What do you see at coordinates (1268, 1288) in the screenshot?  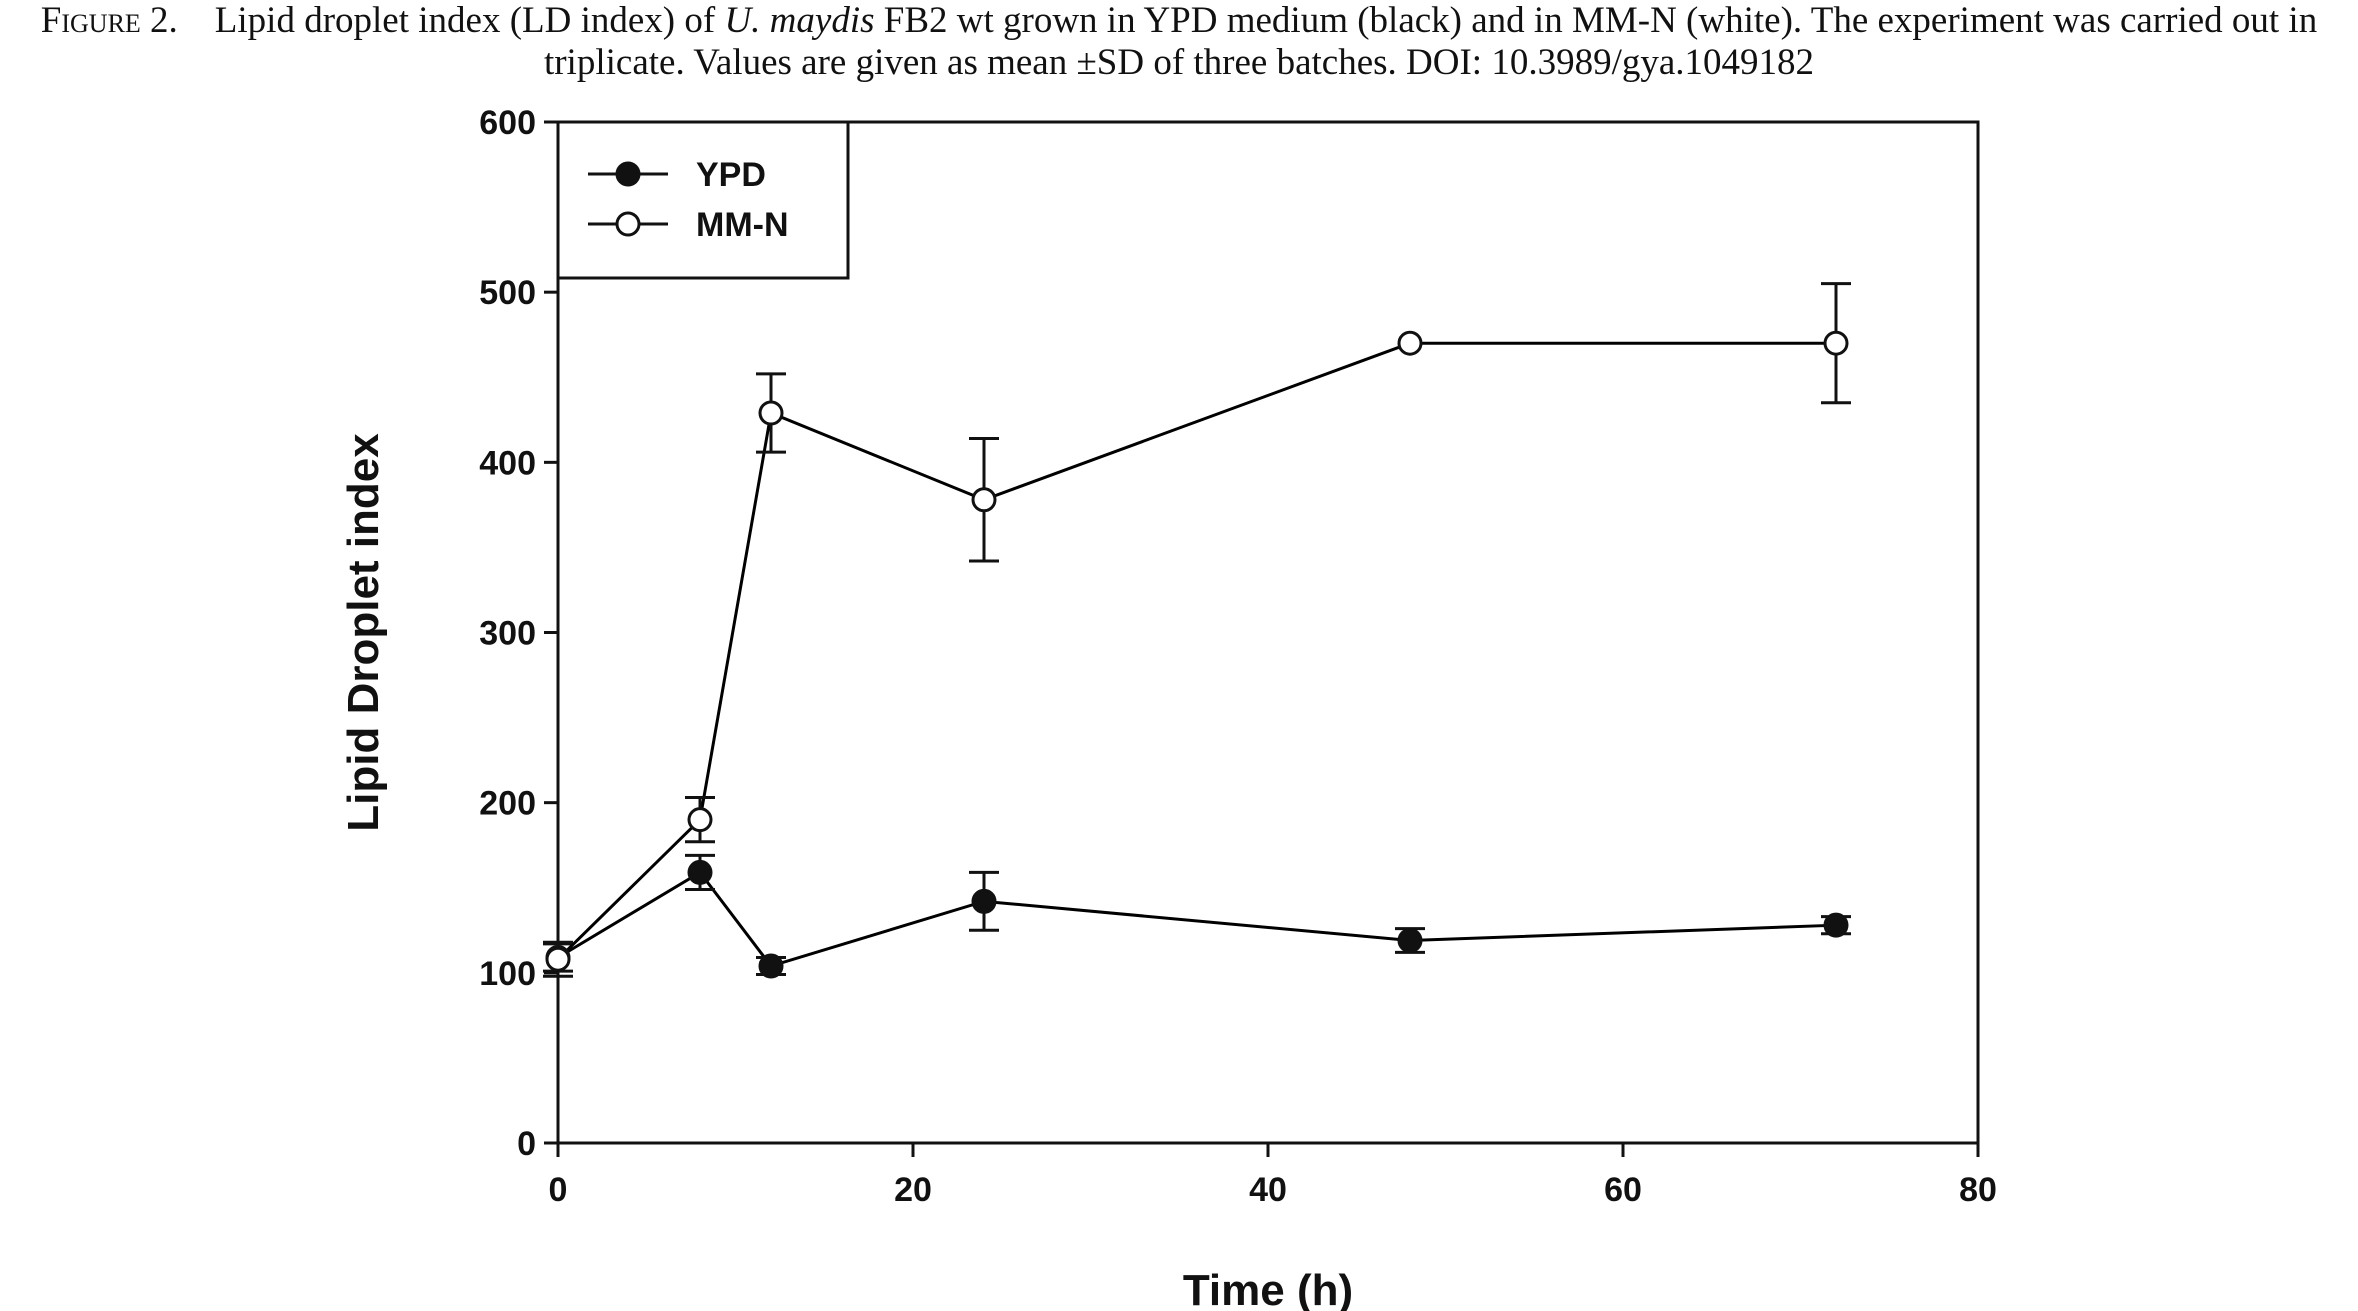 I see `x-axis-title: Time (h)` at bounding box center [1268, 1288].